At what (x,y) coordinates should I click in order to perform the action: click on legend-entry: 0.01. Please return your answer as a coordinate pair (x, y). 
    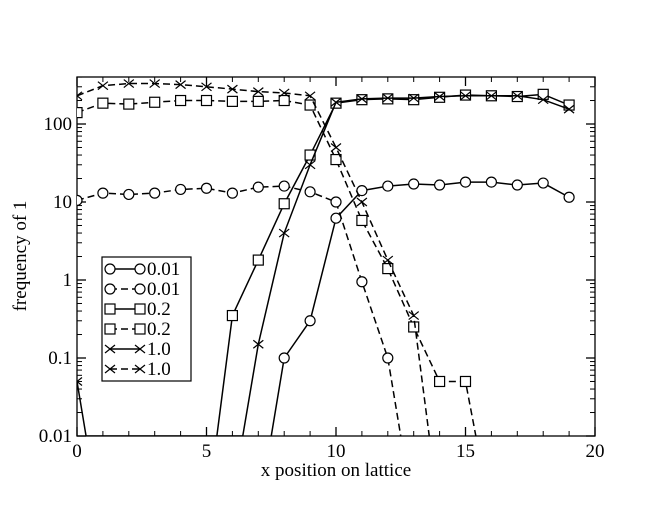
    Looking at the image, I should click on (142, 289).